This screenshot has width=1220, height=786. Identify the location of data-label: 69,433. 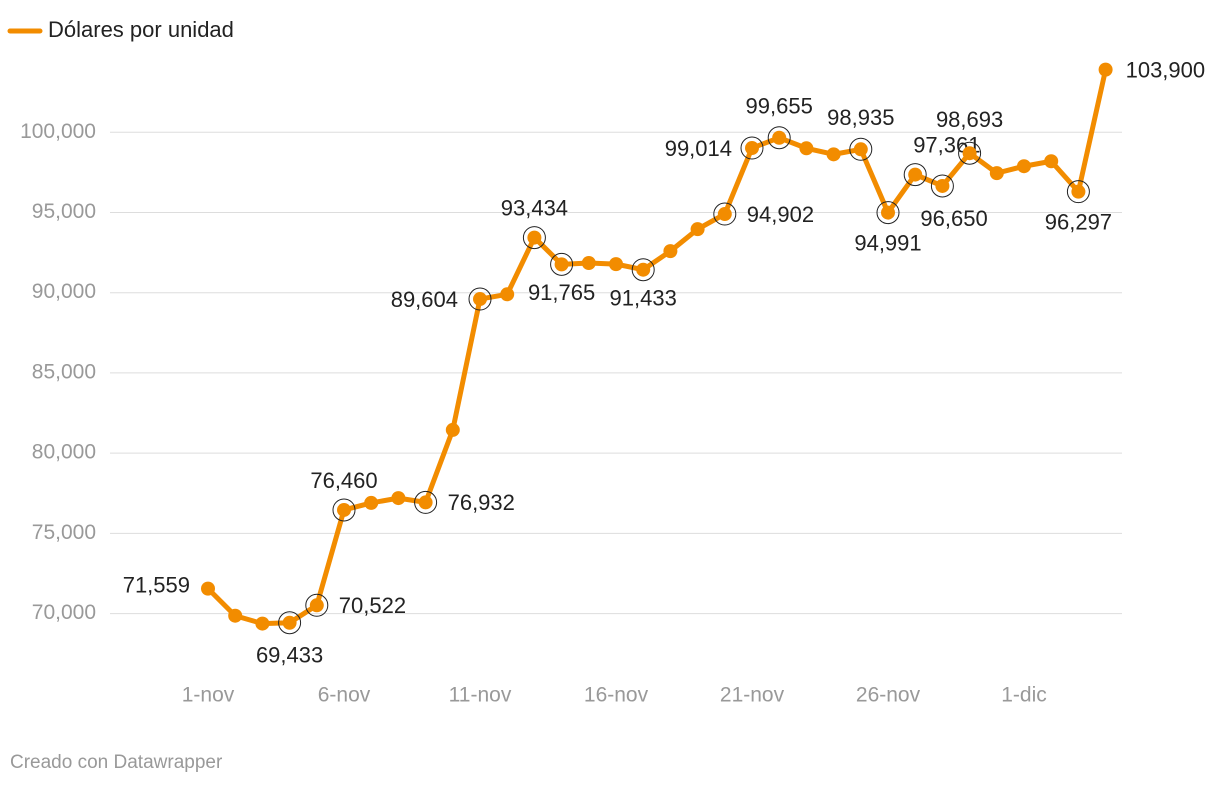
(289, 655).